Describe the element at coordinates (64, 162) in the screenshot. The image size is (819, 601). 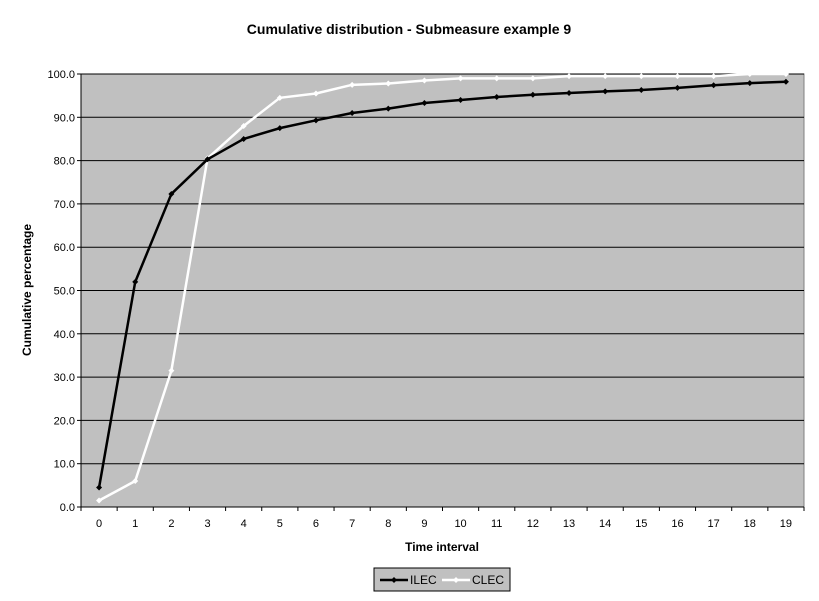
I see `y-tick-label: 80.0` at that location.